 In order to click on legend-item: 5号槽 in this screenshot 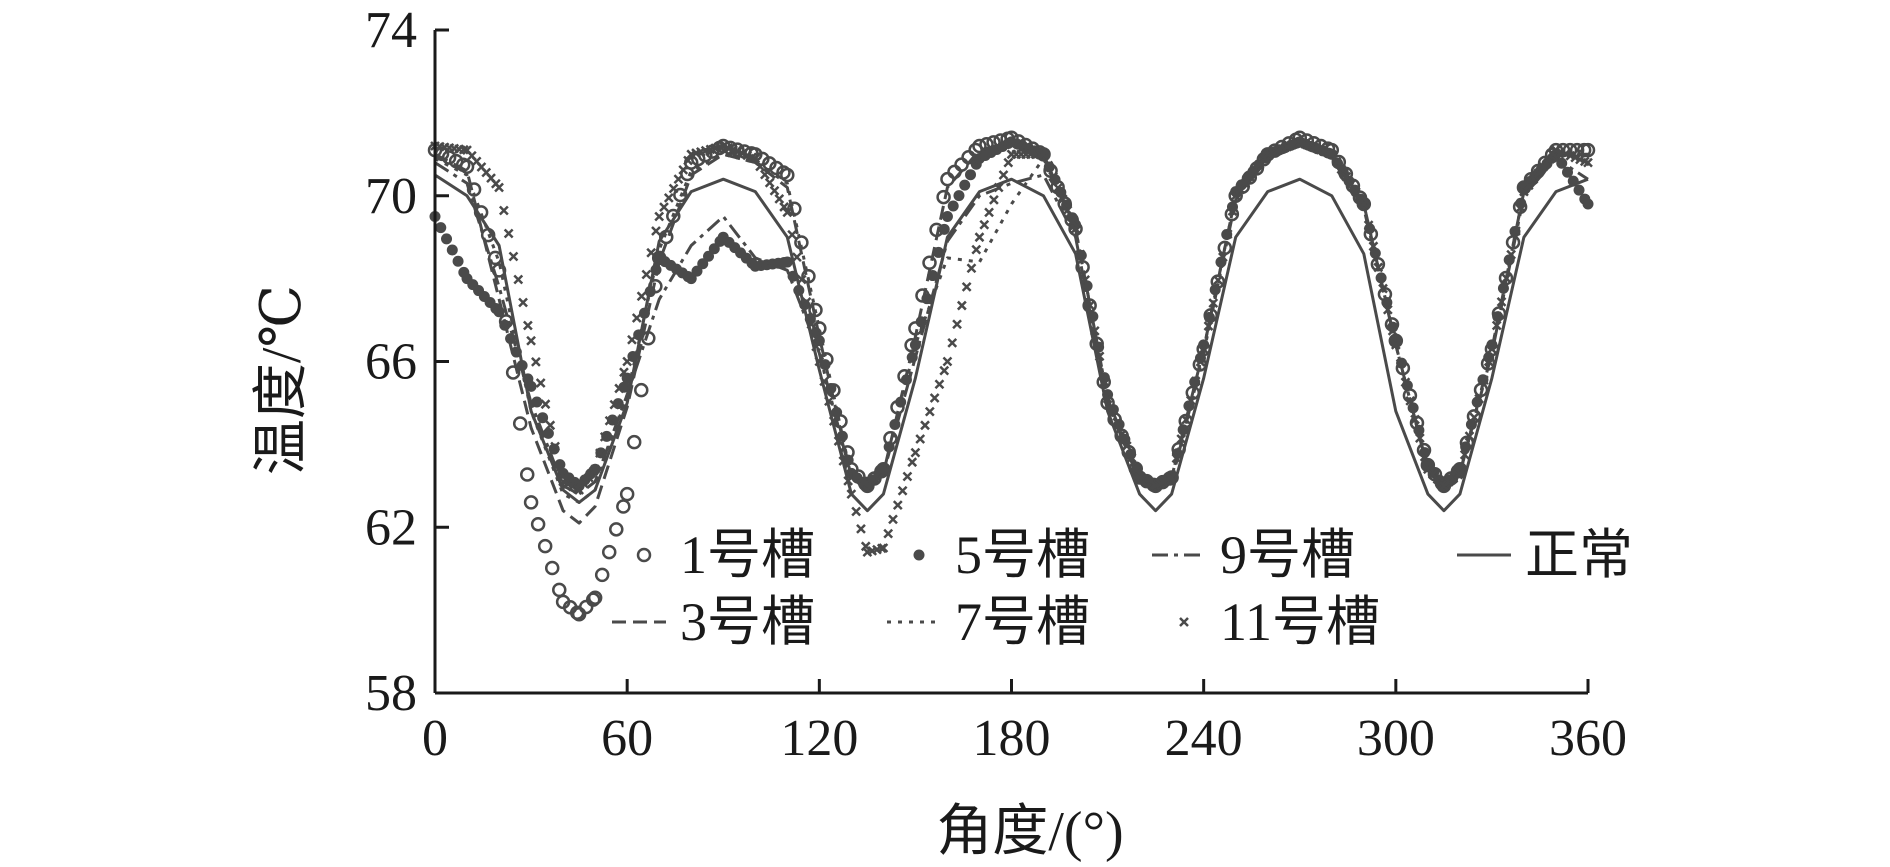, I will do `click(1001, 555)`.